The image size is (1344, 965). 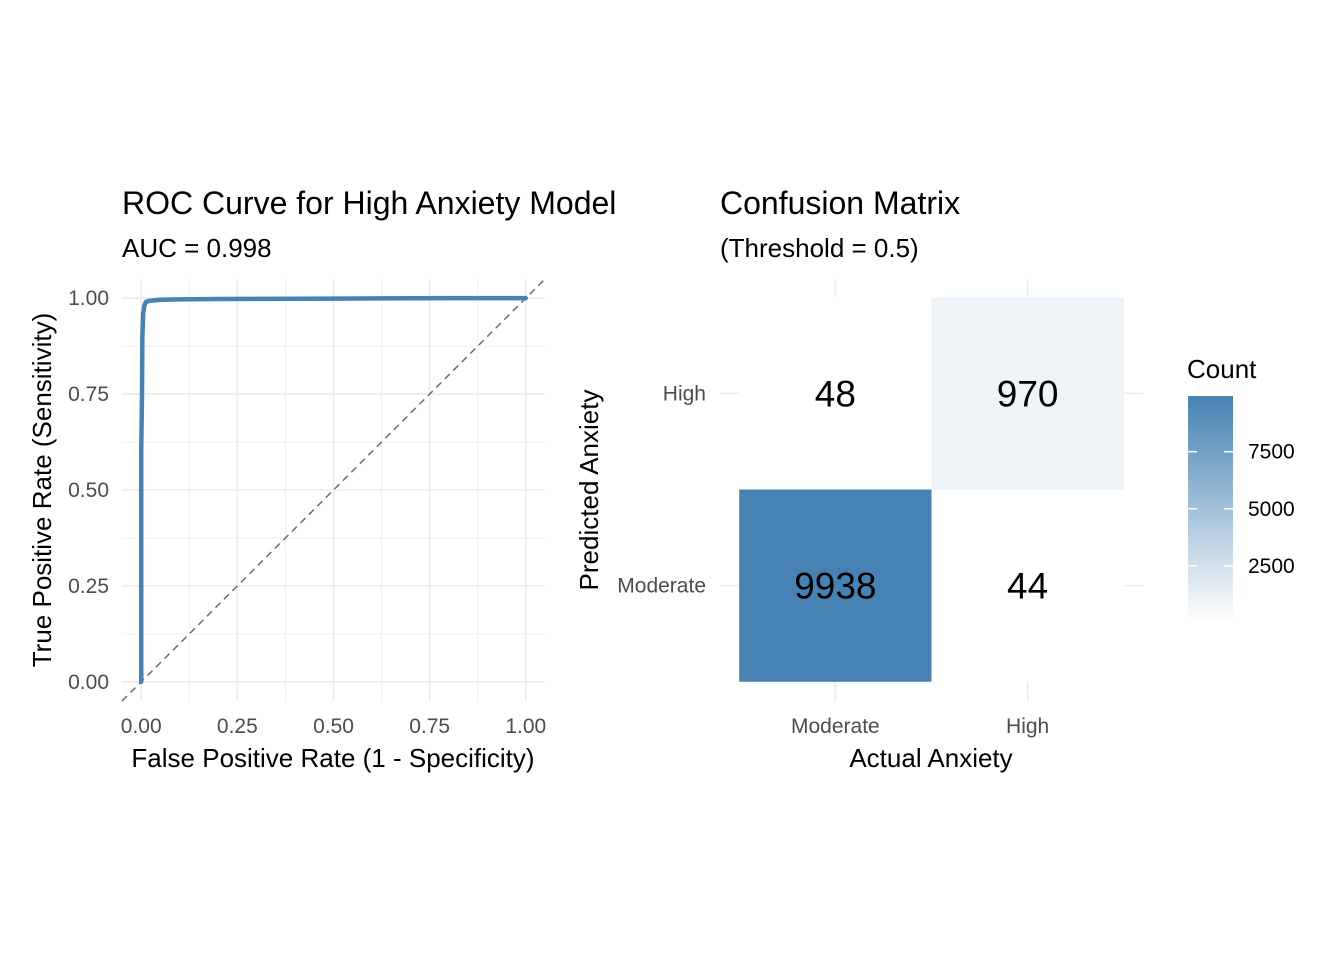 I want to click on roc-x-tick-label: 0.75, so click(x=429, y=726).